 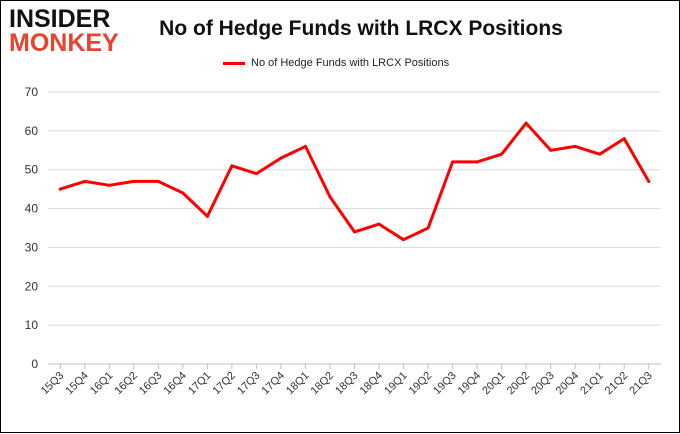 What do you see at coordinates (519, 384) in the screenshot?
I see `x-tick-label: 20Q2` at bounding box center [519, 384].